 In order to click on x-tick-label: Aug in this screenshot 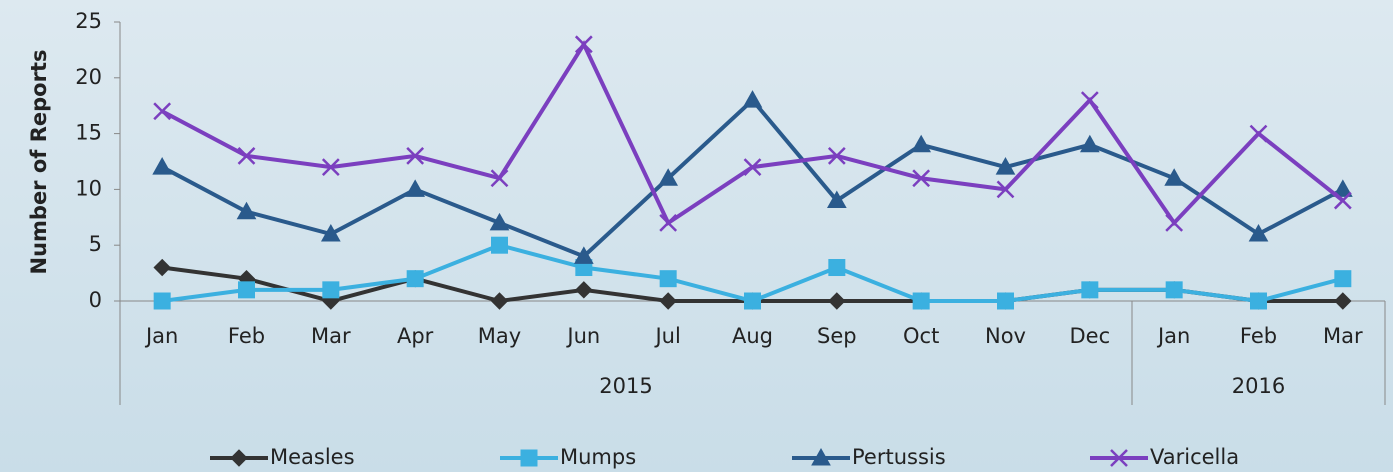, I will do `click(752, 336)`.